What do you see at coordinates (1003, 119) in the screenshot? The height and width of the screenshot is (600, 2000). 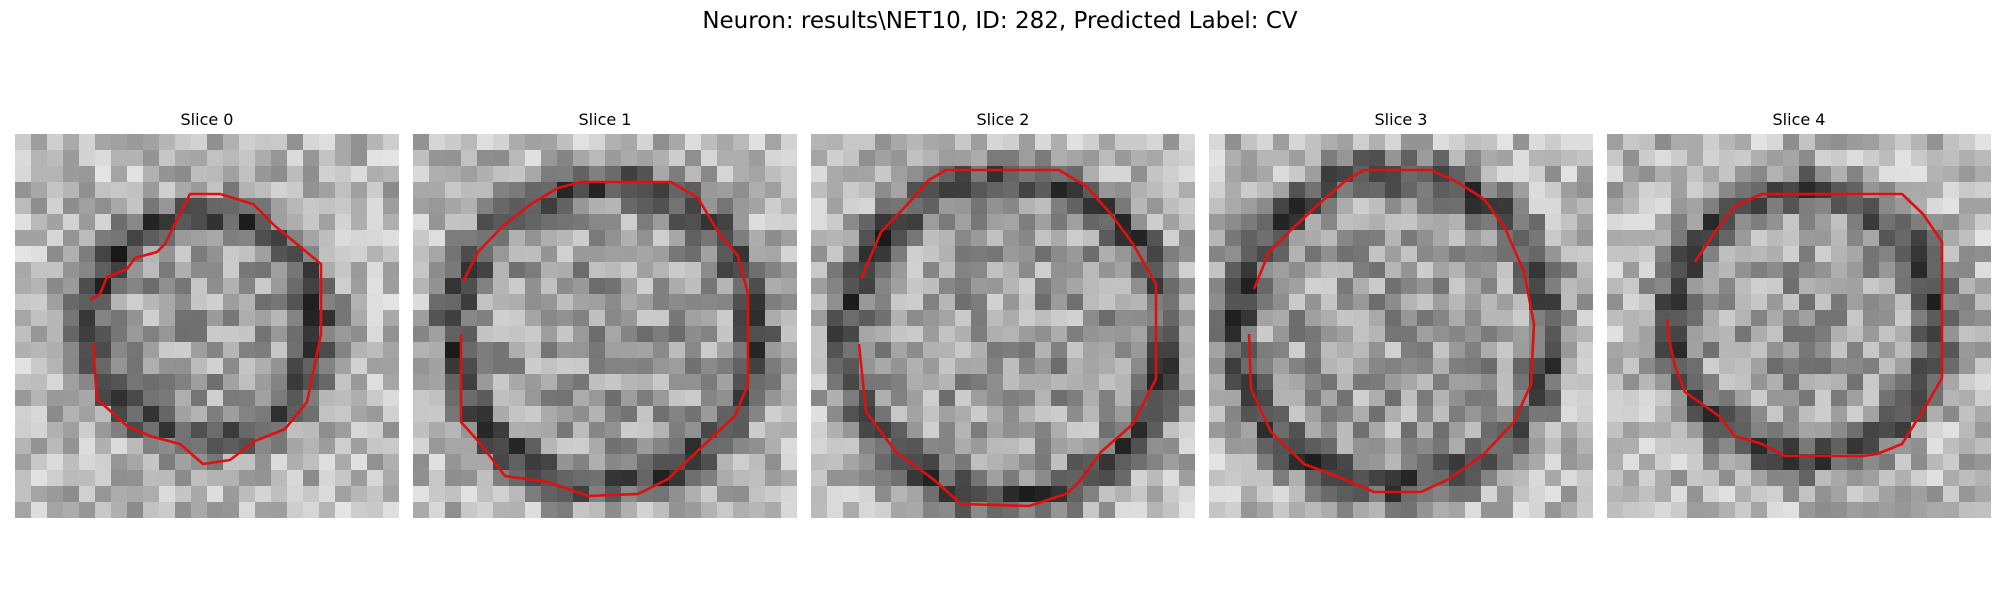 I see `slice-title-2: Slice 2` at bounding box center [1003, 119].